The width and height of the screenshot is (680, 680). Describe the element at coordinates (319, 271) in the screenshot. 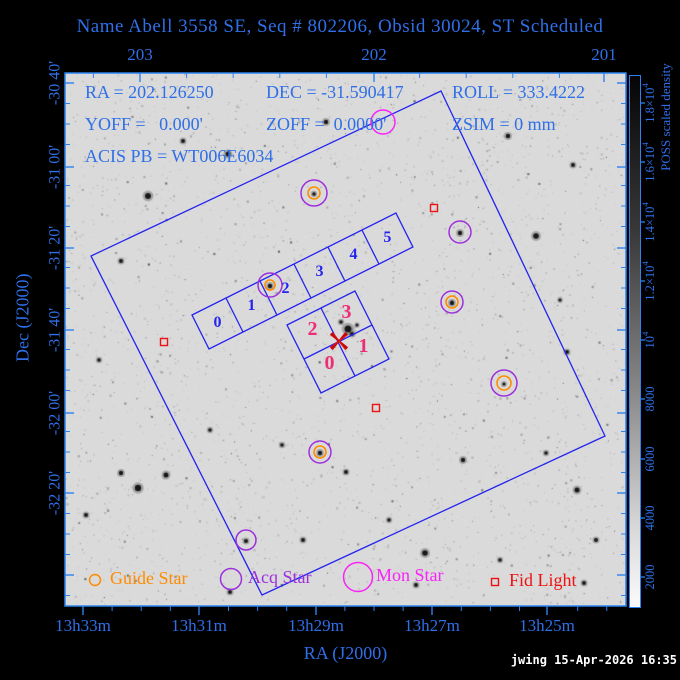

I see `acis-s-chip-label: 3` at that location.